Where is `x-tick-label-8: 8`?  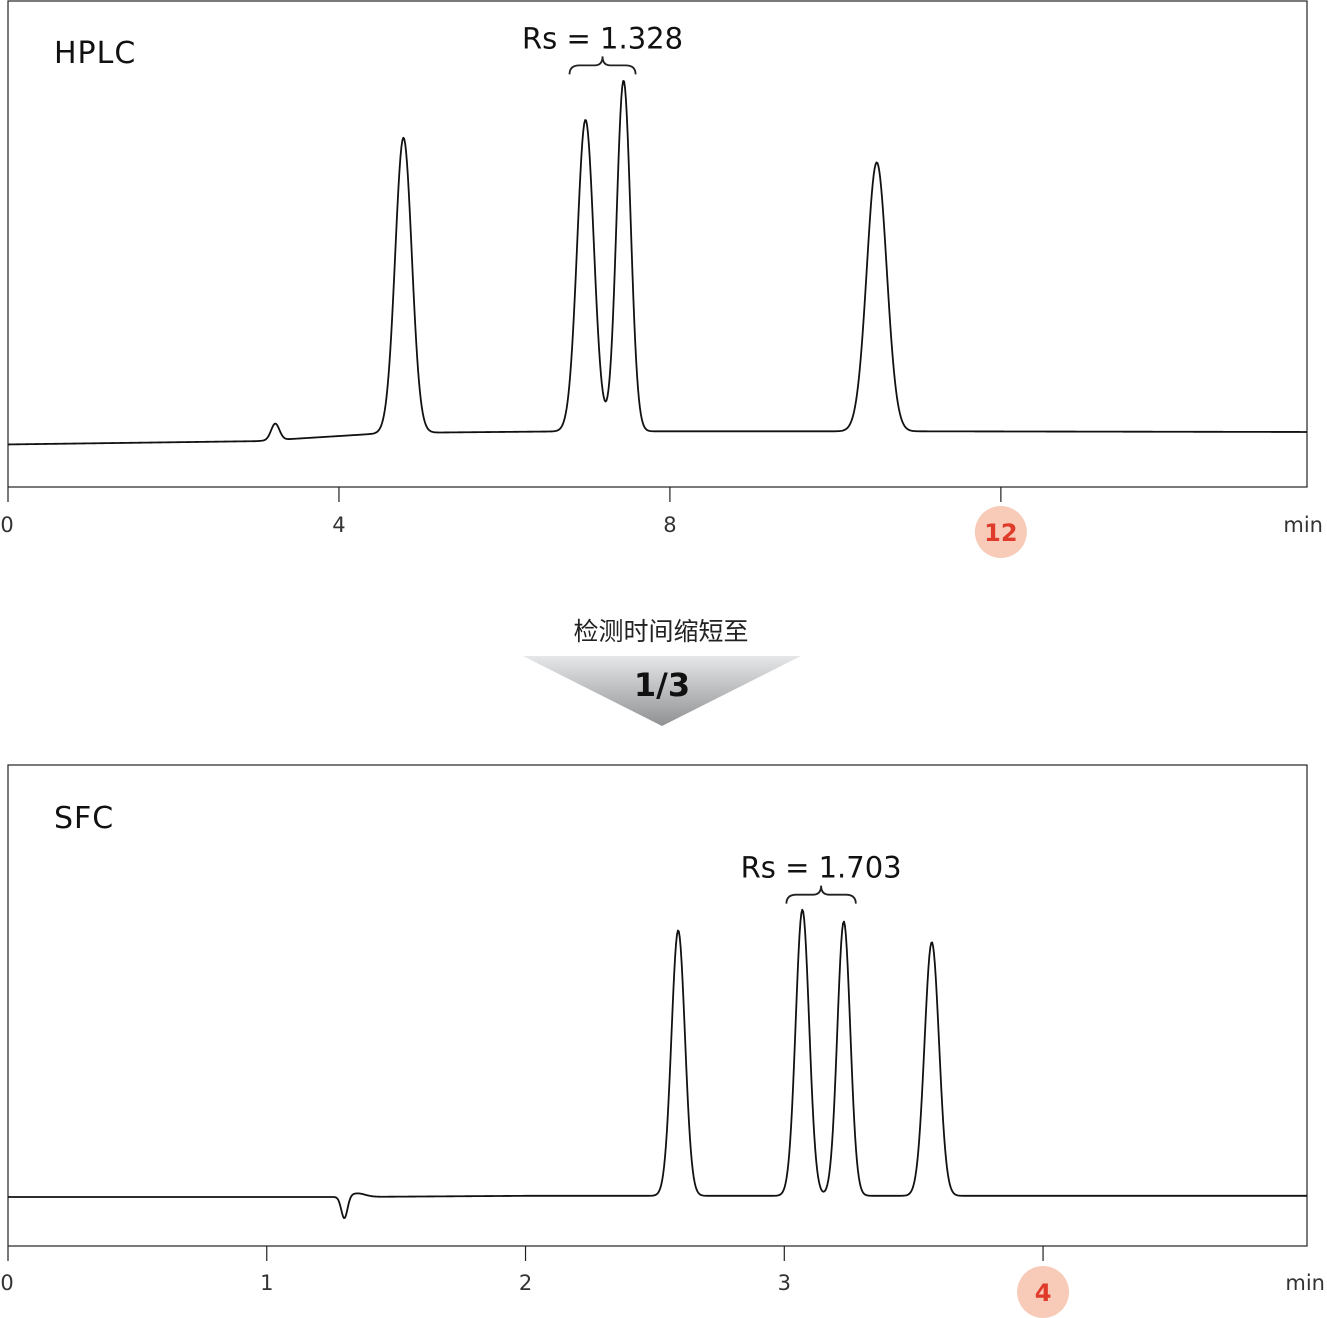
x-tick-label-8: 8 is located at coordinates (669, 525).